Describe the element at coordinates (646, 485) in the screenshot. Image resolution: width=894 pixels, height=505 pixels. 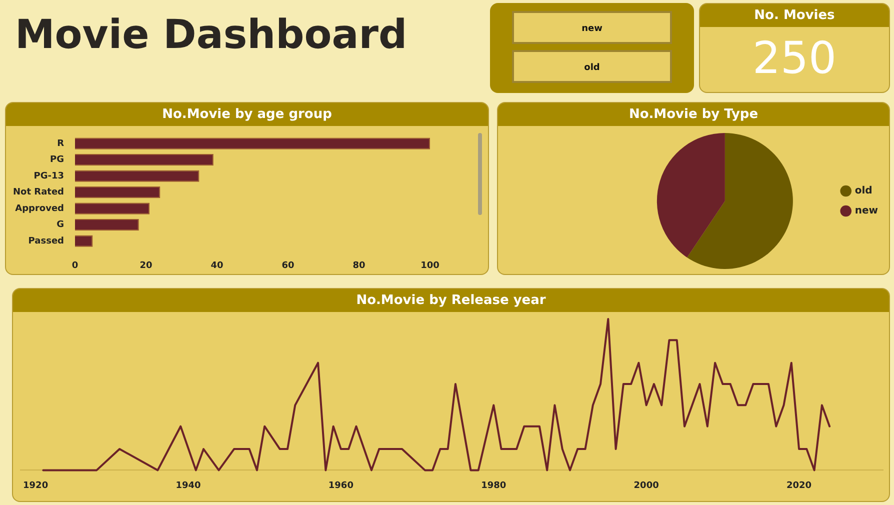
I see `x-tick-label: 2000` at that location.